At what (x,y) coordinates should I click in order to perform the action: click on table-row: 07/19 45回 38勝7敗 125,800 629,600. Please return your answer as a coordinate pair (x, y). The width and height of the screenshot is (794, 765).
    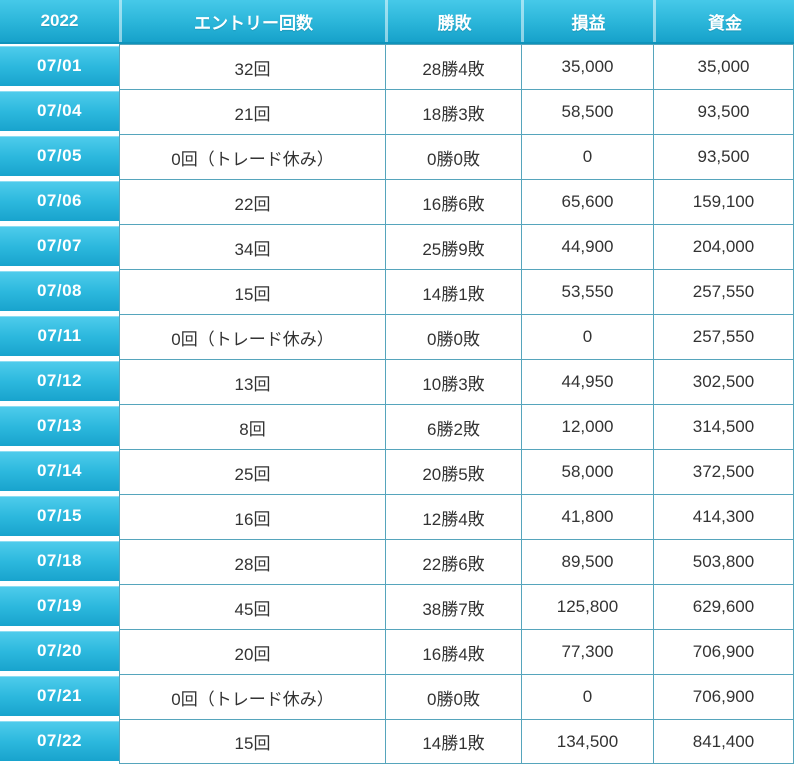
    Looking at the image, I should click on (397, 606).